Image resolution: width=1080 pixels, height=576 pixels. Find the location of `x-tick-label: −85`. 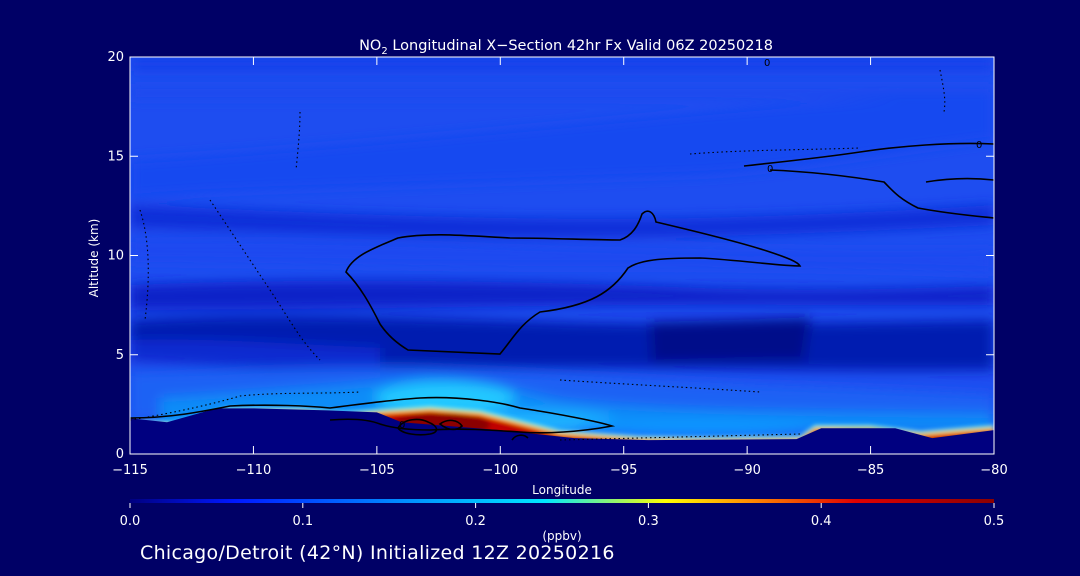

x-tick-label: −85 is located at coordinates (870, 470).